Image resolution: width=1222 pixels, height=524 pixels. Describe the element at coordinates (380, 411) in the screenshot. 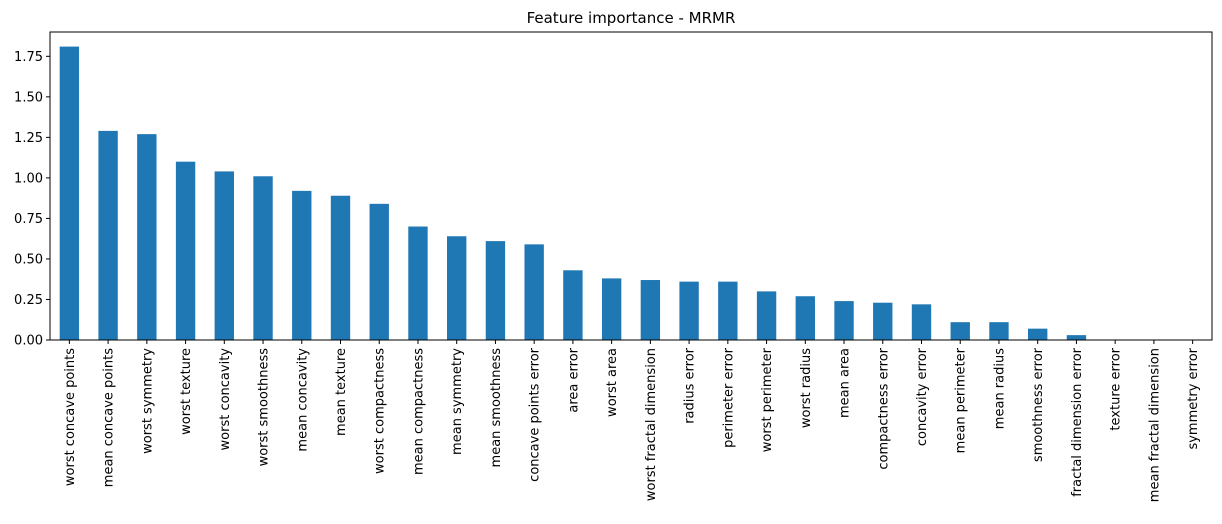

I see `x-tick-label: worst compactness` at that location.